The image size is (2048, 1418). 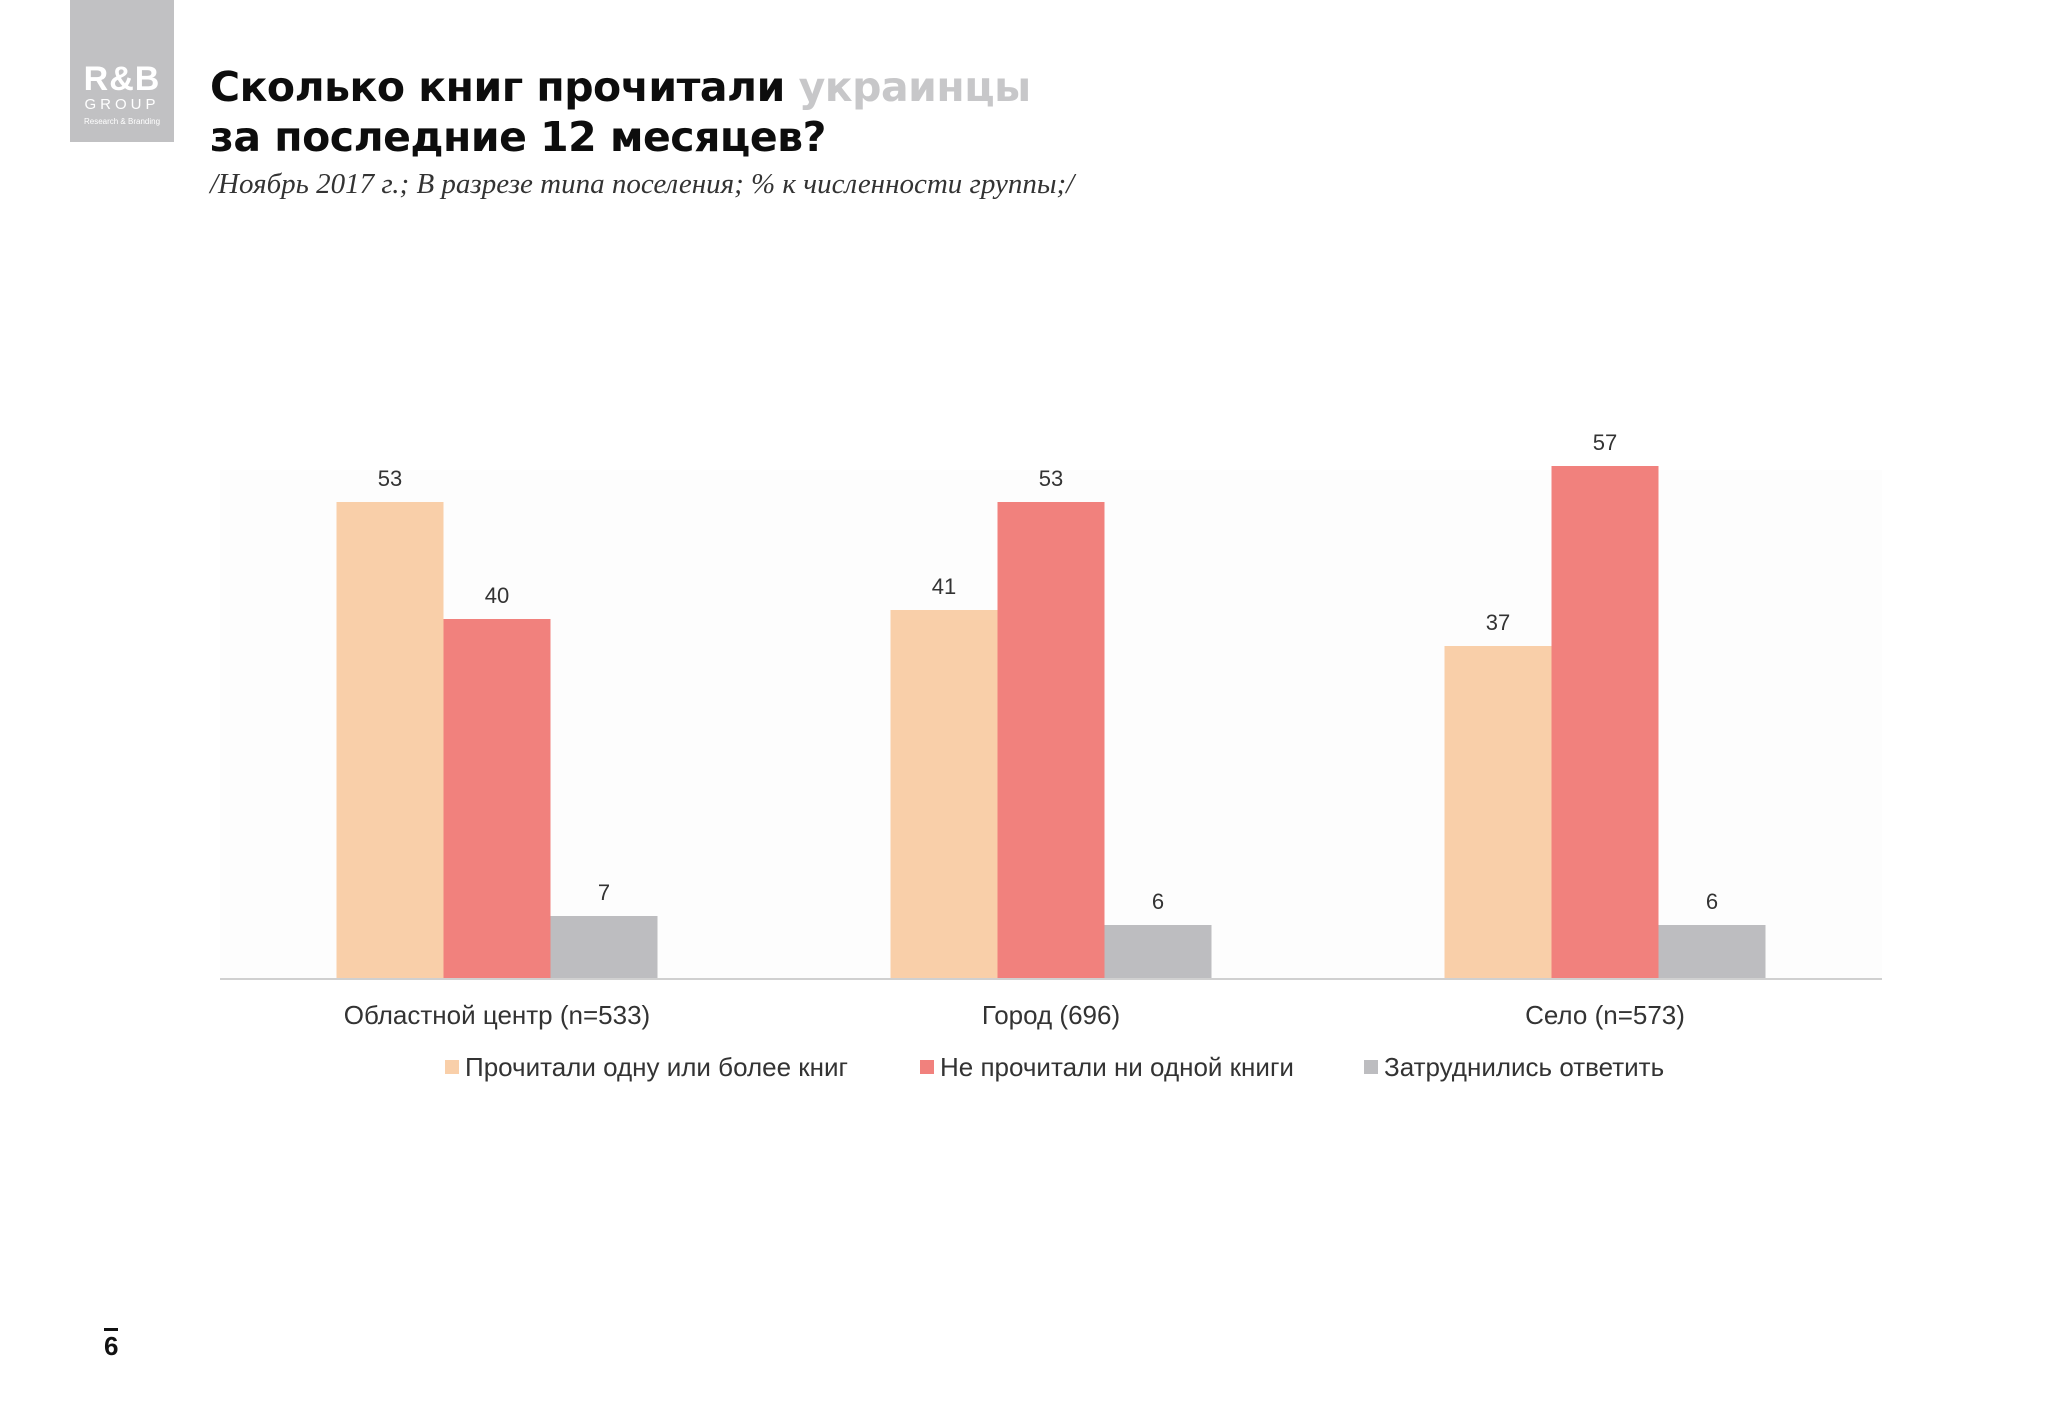 I want to click on title-accent: украинцы, so click(x=915, y=87).